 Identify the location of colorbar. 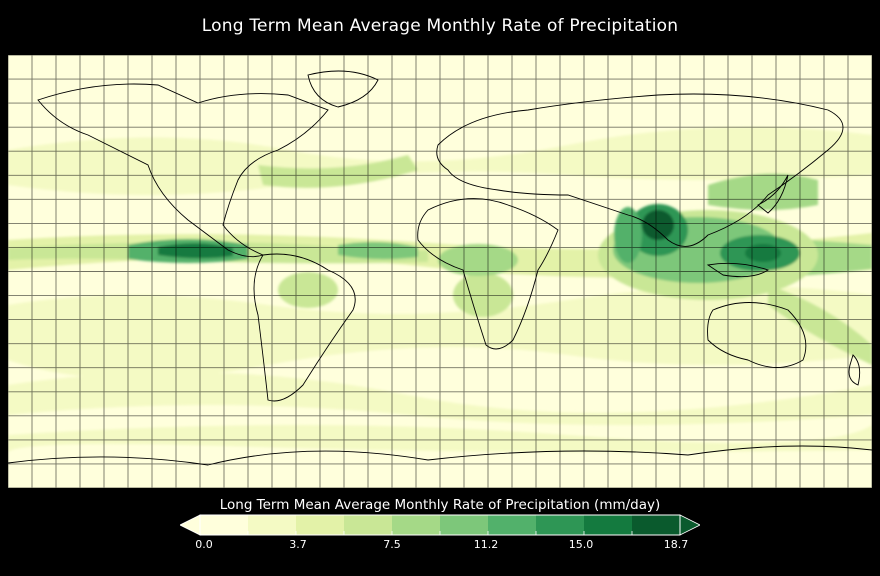
(440, 525).